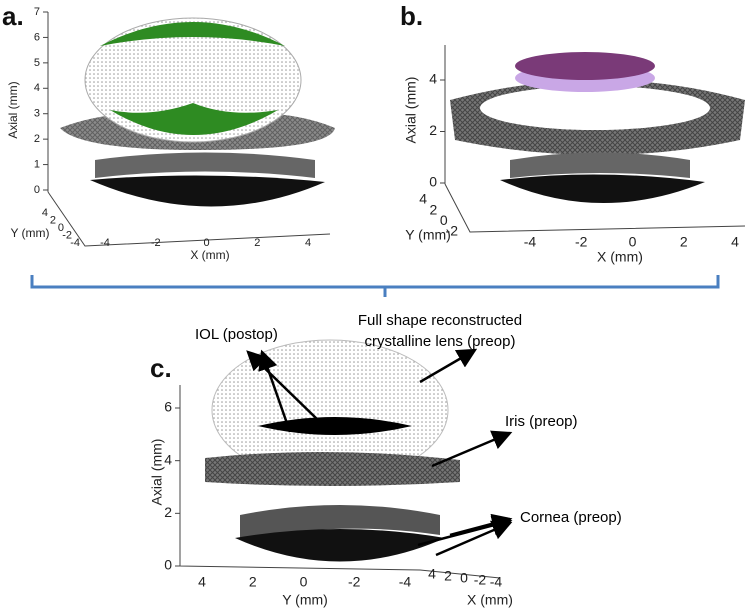 Image resolution: width=750 pixels, height=614 pixels. What do you see at coordinates (541, 421) in the screenshot?
I see `annotation: Iris (preop)` at bounding box center [541, 421].